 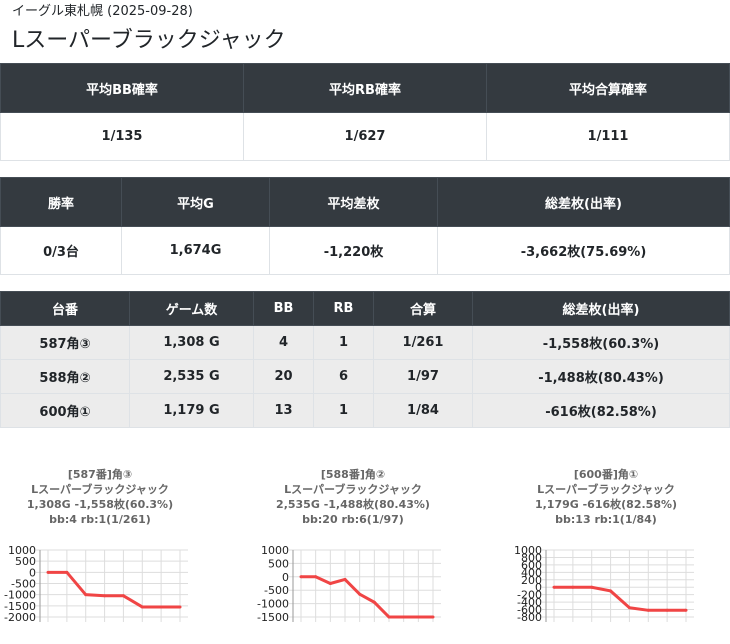 I want to click on header-avg-combined: 平均合算確率, so click(x=608, y=88).